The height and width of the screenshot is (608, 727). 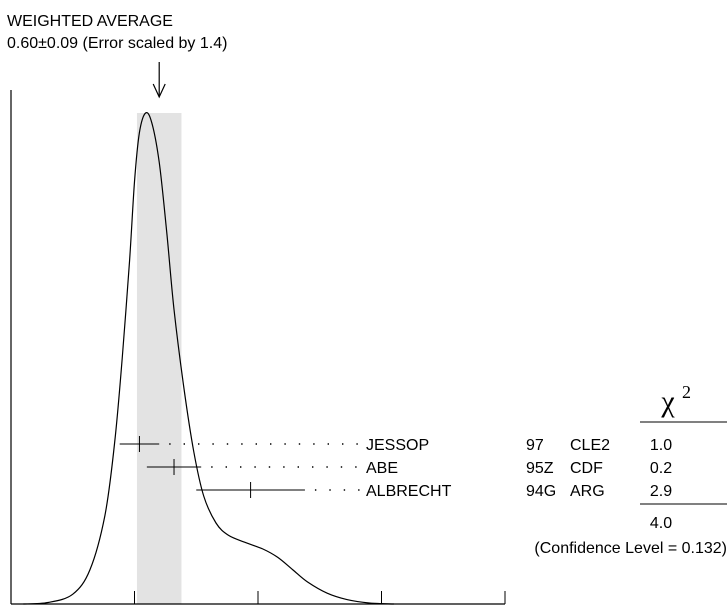 What do you see at coordinates (586, 468) in the screenshot?
I see `measurement-experiment: CDF` at bounding box center [586, 468].